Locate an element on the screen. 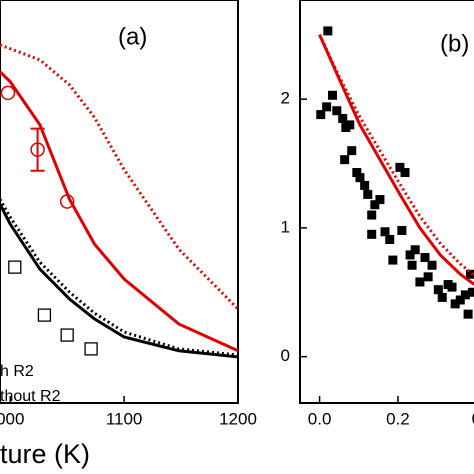  panel-label: (b) is located at coordinates (454, 43).